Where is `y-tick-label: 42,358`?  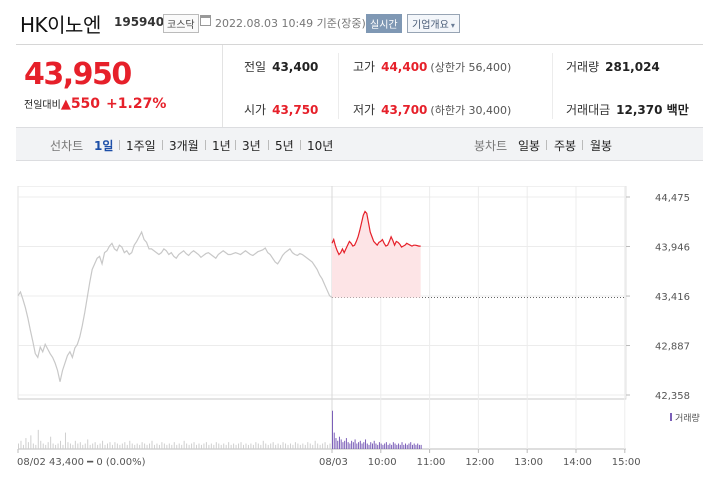 y-tick-label: 42,358 is located at coordinates (672, 396).